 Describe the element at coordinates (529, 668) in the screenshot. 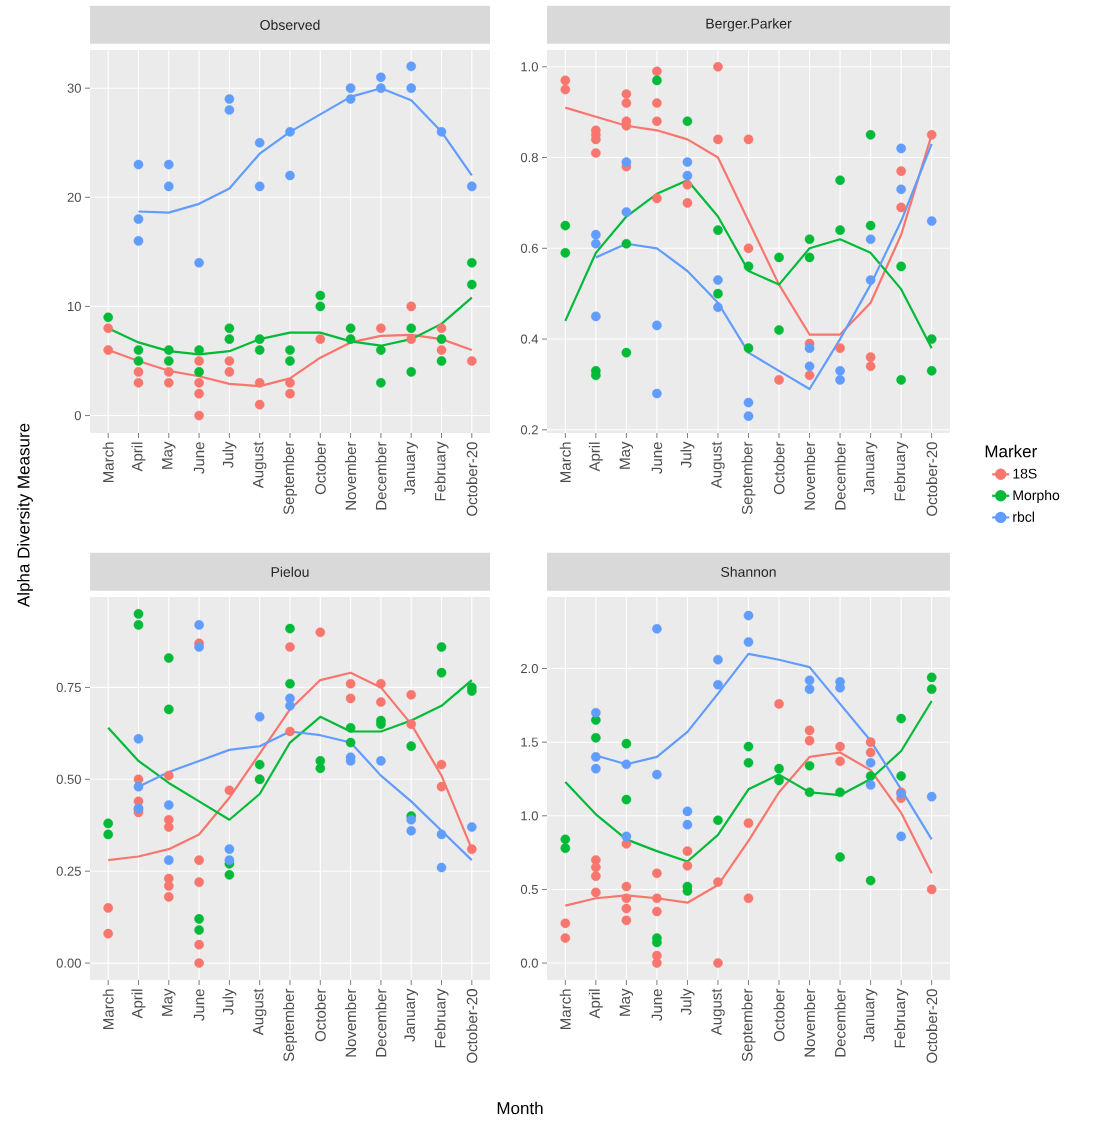

I see `y-tick-label: 2.0` at that location.